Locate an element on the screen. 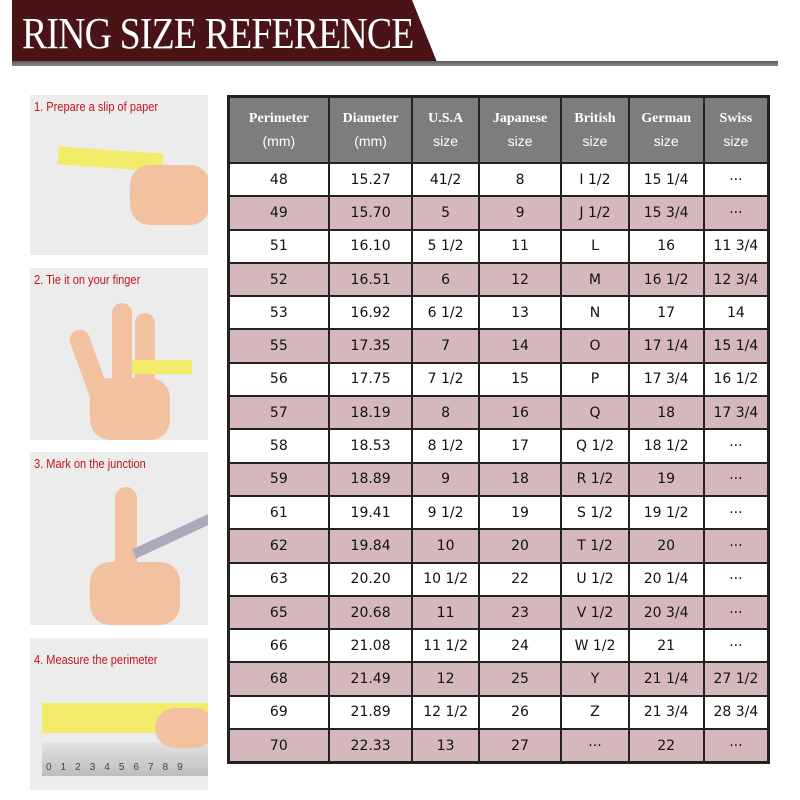 The height and width of the screenshot is (800, 800). column-header-title: U.S.A is located at coordinates (446, 118).